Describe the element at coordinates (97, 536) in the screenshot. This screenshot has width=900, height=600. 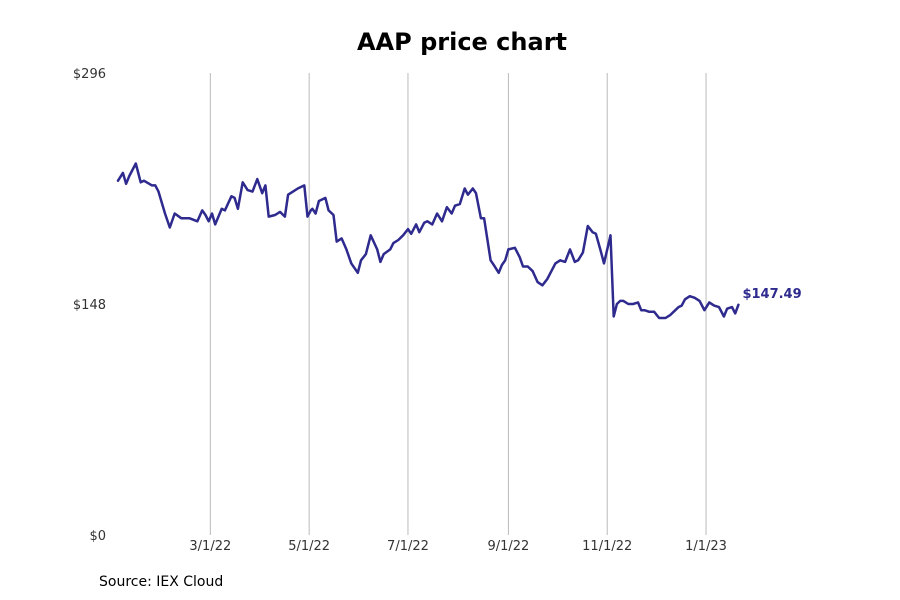
I see `y-tick-label: $0` at that location.